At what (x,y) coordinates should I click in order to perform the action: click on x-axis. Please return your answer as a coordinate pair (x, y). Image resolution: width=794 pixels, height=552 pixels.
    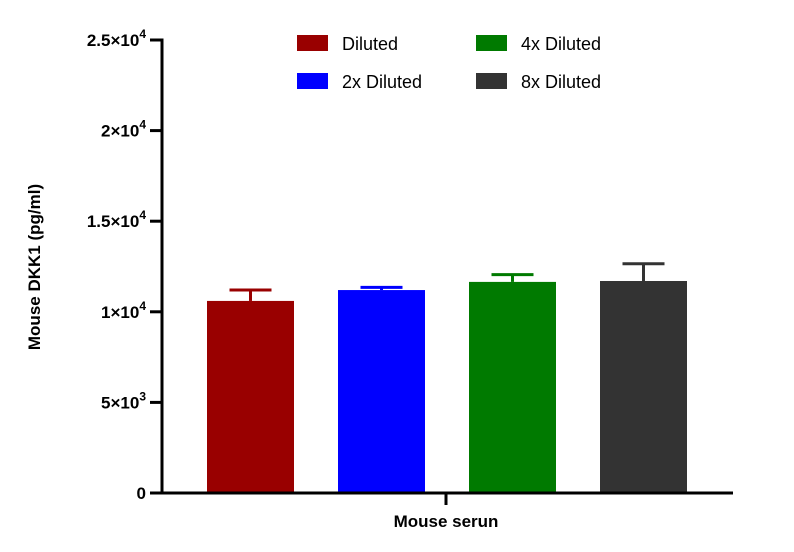
    Looking at the image, I should click on (441, 498).